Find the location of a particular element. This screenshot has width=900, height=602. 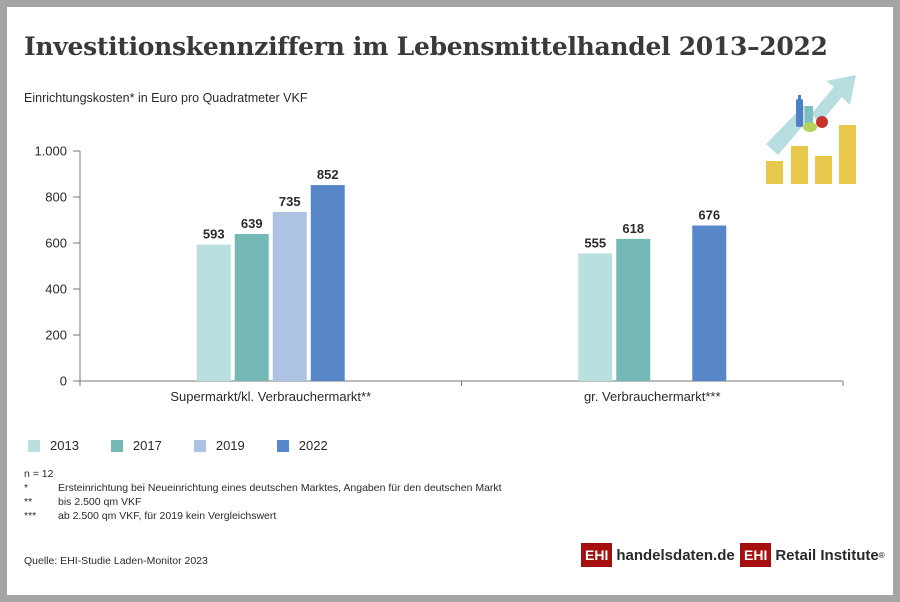

footnote-mark: *** is located at coordinates (30, 516).